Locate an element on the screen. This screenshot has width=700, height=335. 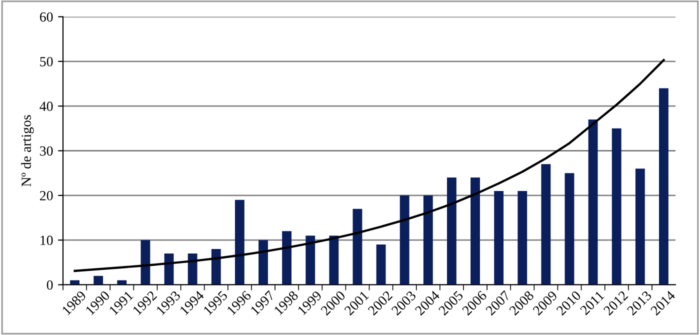
y-tick-label: 0 is located at coordinates (49, 285).